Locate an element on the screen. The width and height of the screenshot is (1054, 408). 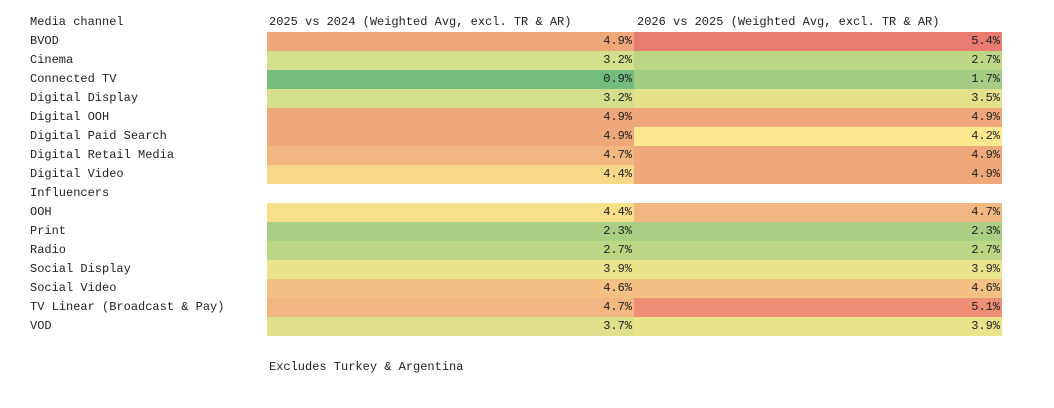
row-label: Connected TV is located at coordinates (73, 79).